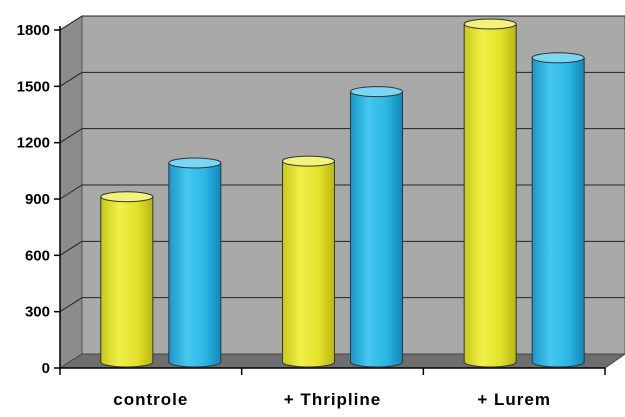  Describe the element at coordinates (37, 199) in the screenshot. I see `y-tick-label: 900` at that location.